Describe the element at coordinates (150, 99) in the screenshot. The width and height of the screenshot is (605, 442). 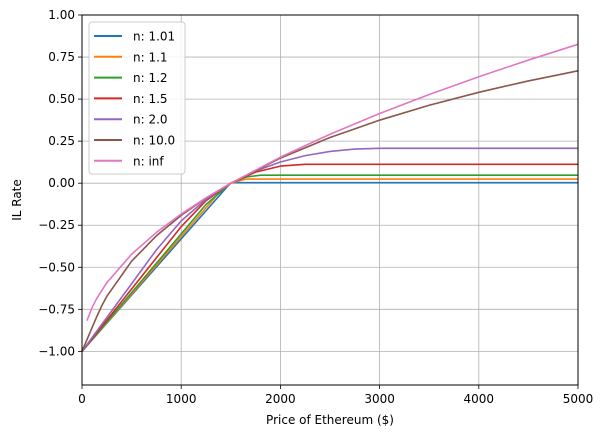
I see `legend-label: n: 1.5` at that location.